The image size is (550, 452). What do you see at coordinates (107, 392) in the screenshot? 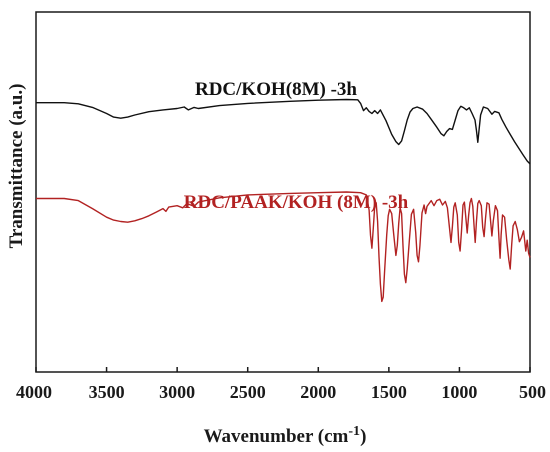
I see `x-tick-label-3500: 3500` at bounding box center [107, 392].